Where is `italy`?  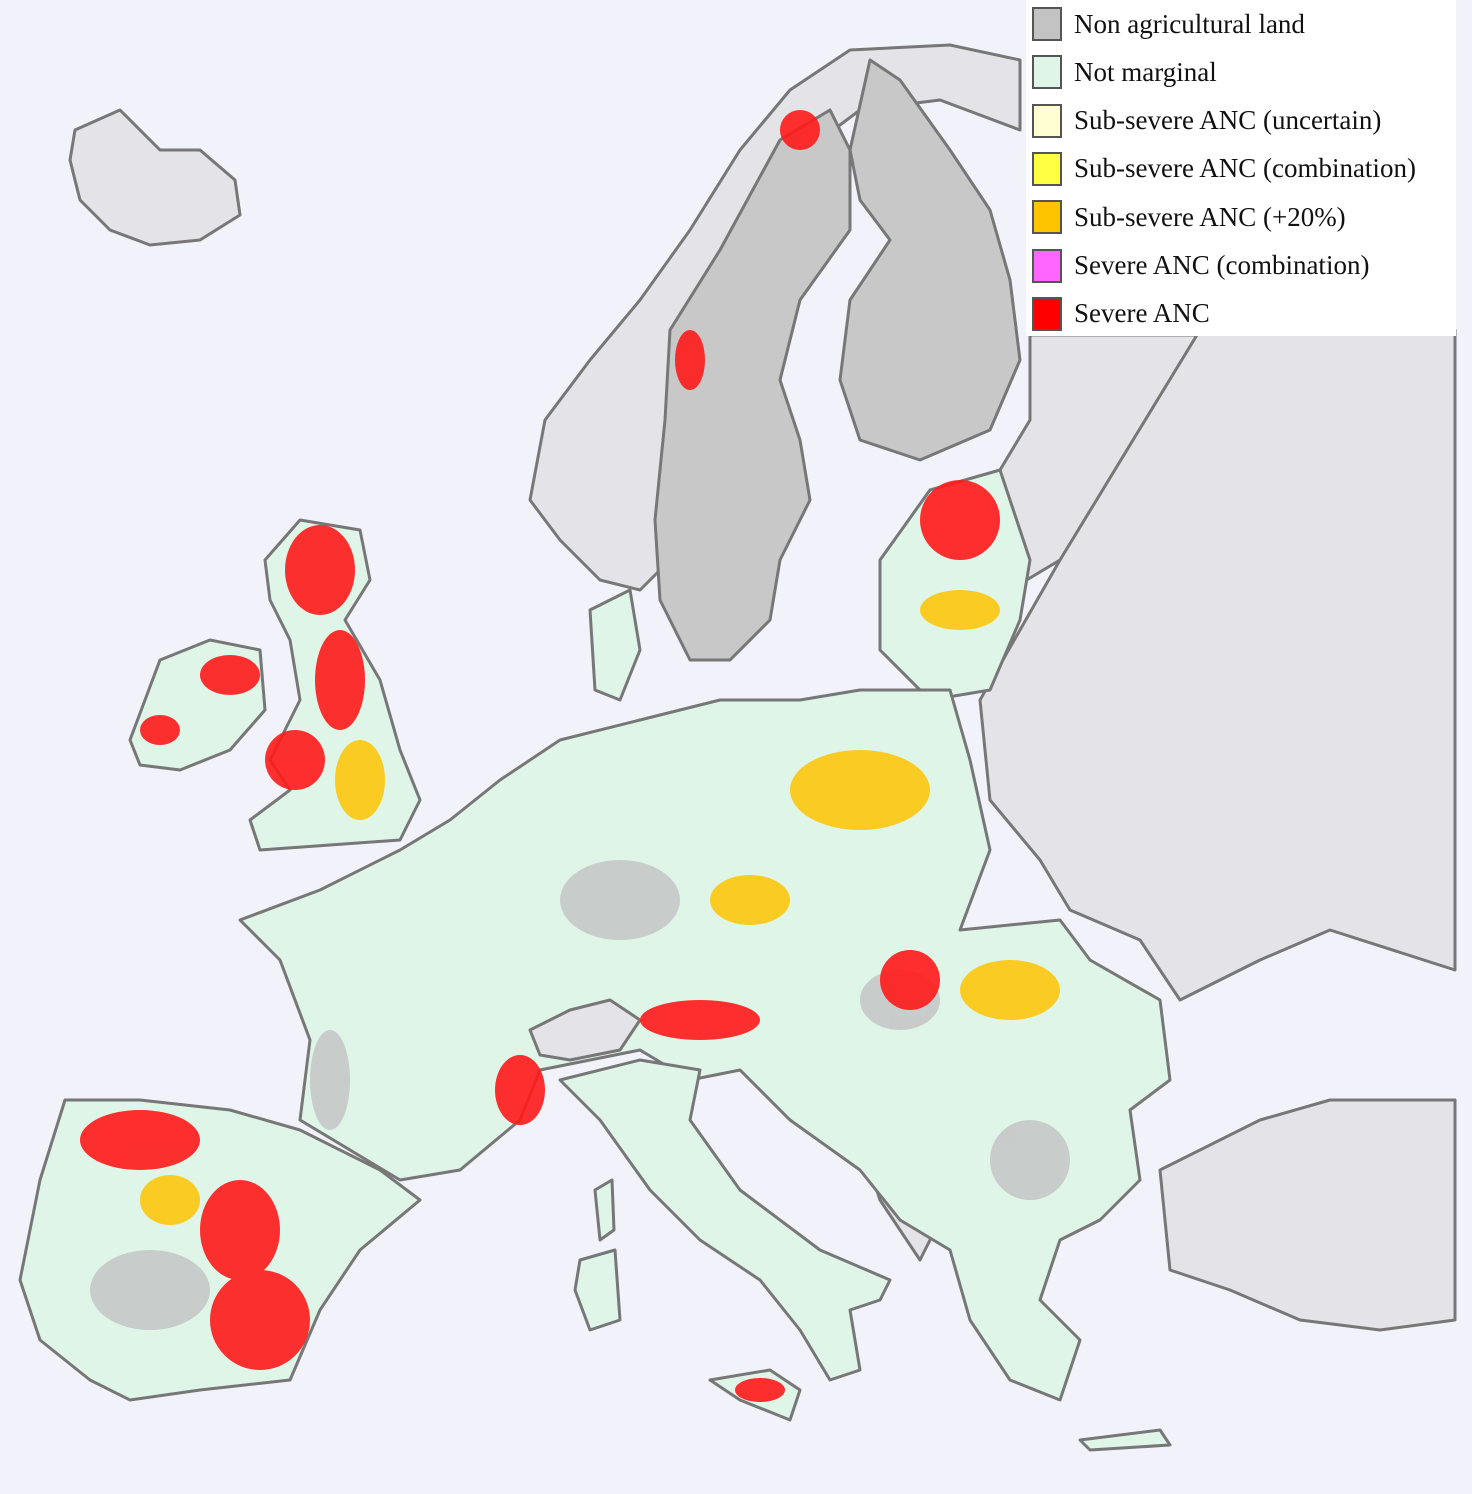
italy is located at coordinates (725, 1220).